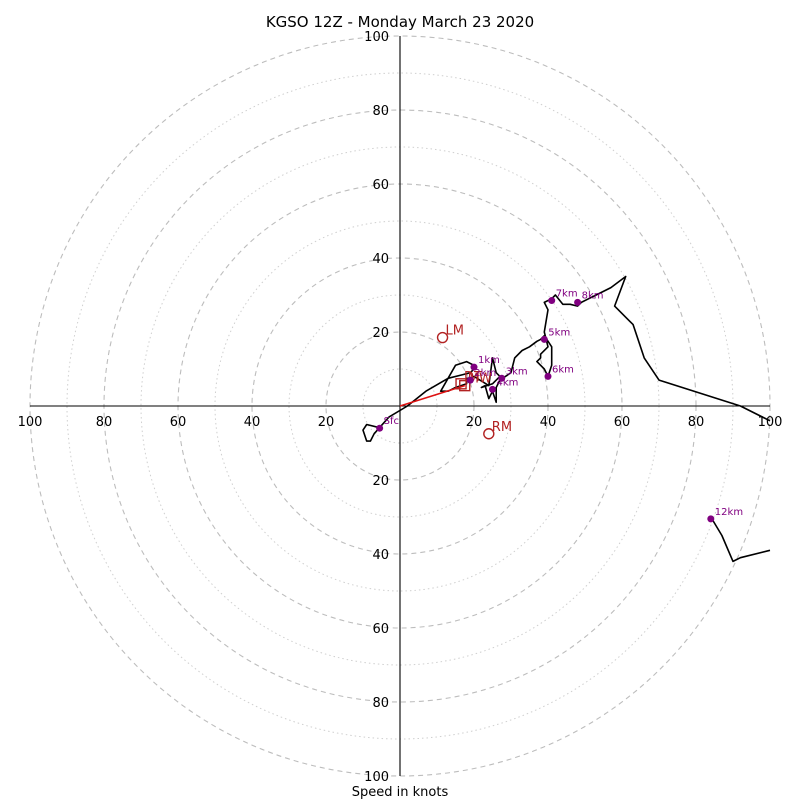  What do you see at coordinates (563, 369) in the screenshot?
I see `6km-label: 6km` at bounding box center [563, 369].